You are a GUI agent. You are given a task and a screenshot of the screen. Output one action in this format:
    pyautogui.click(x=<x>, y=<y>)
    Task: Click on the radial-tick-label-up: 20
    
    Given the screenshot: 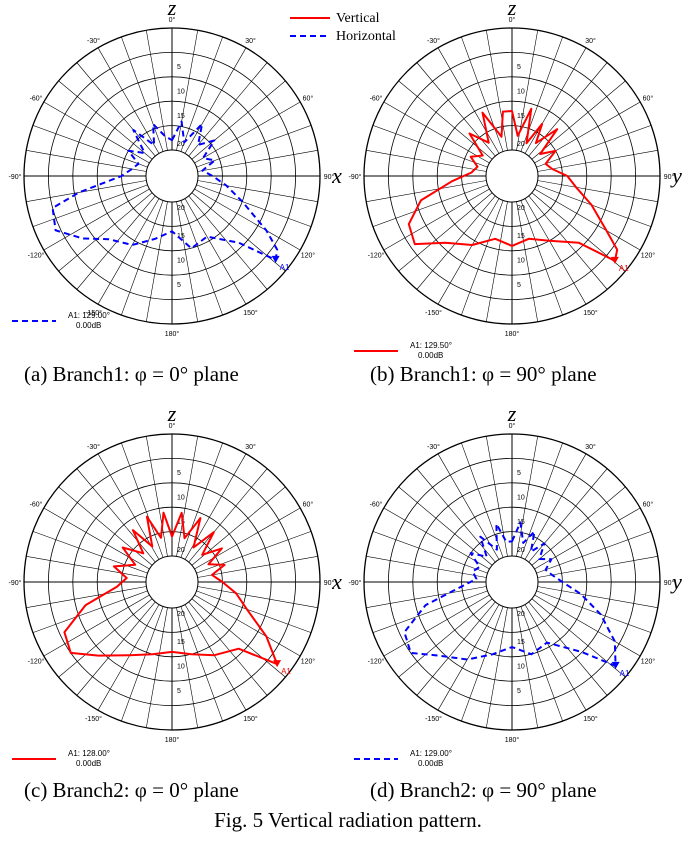 What is the action you would take?
    pyautogui.click(x=521, y=550)
    